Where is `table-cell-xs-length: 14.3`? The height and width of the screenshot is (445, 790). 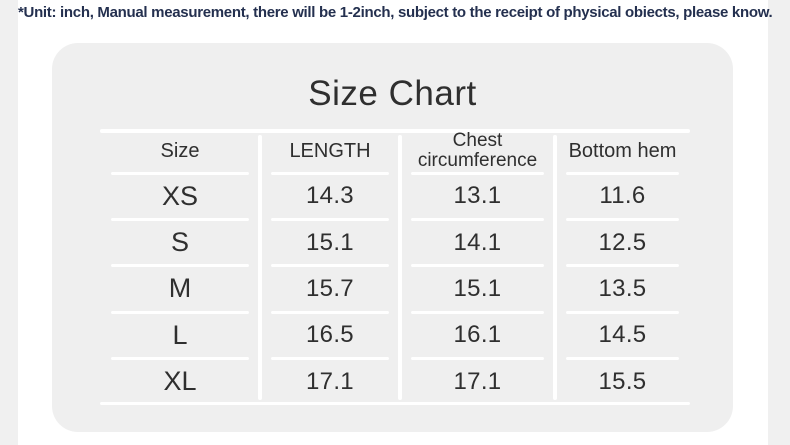
table-cell-xs-length: 14.3 is located at coordinates (330, 197).